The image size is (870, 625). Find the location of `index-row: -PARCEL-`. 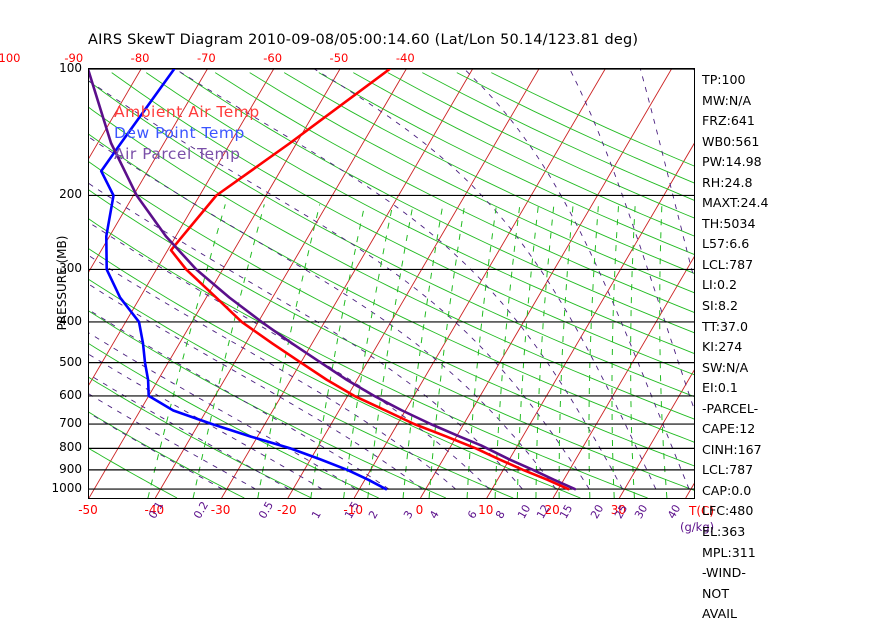

index-row: -PARCEL- is located at coordinates (730, 408).